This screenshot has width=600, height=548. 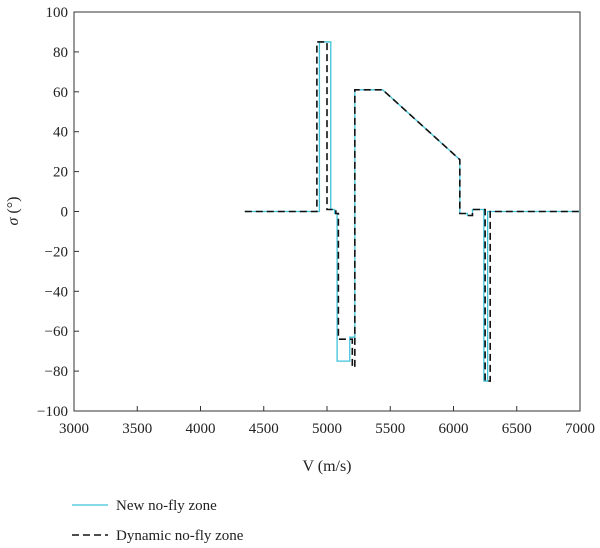 I want to click on y-tick-label: −20, so click(x=56, y=252).